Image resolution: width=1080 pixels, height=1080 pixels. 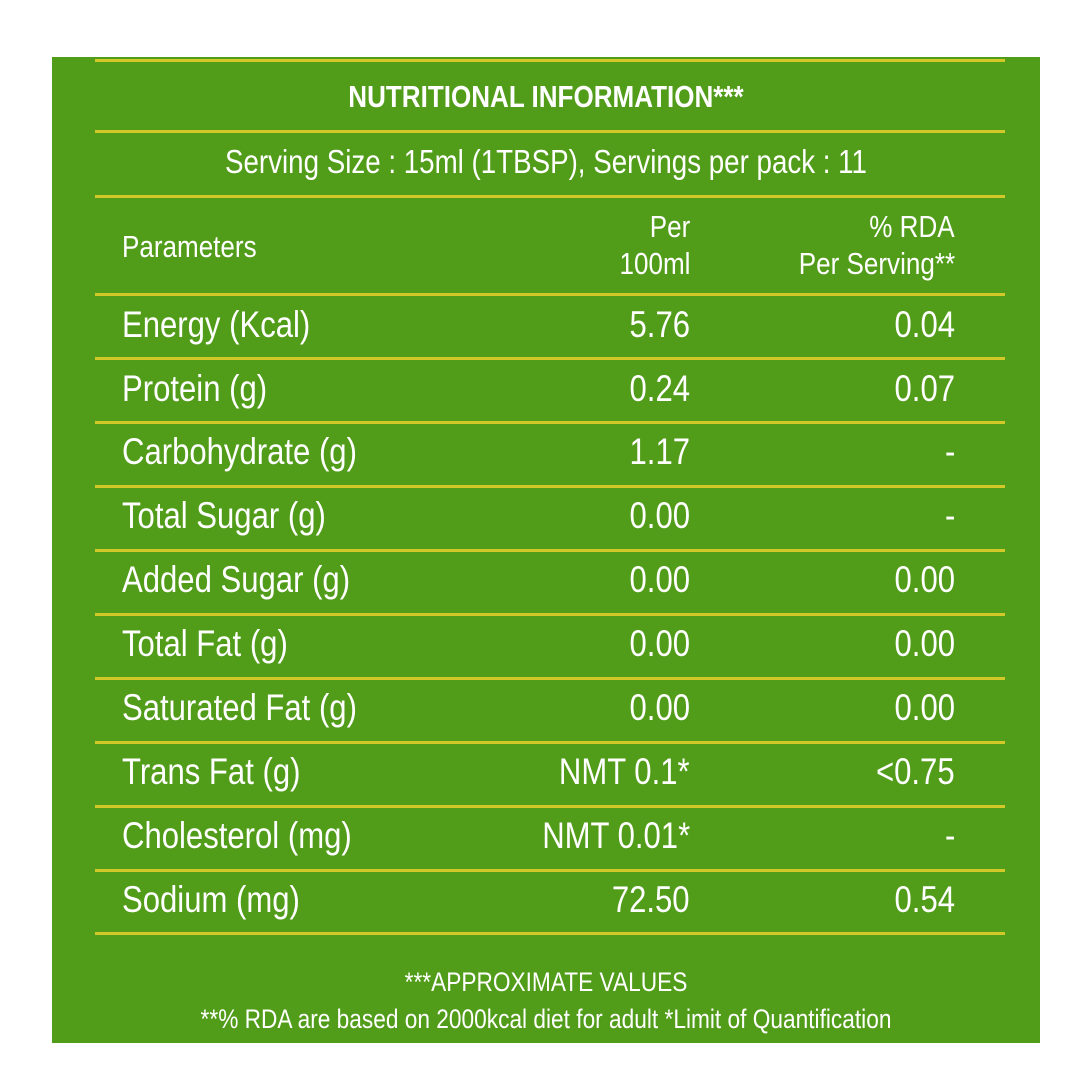 What do you see at coordinates (239, 452) in the screenshot?
I see `parameter: Carbohydrate (g)` at bounding box center [239, 452].